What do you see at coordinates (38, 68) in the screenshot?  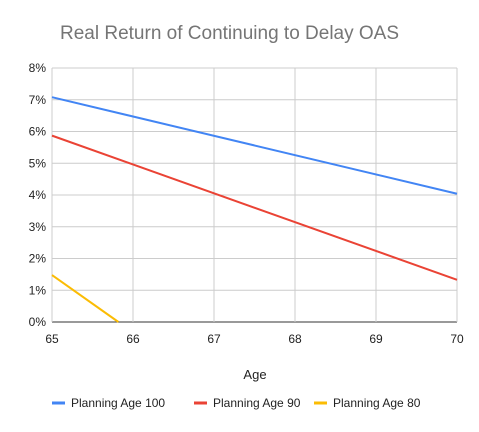 I see `y-tick-label: 8%` at bounding box center [38, 68].